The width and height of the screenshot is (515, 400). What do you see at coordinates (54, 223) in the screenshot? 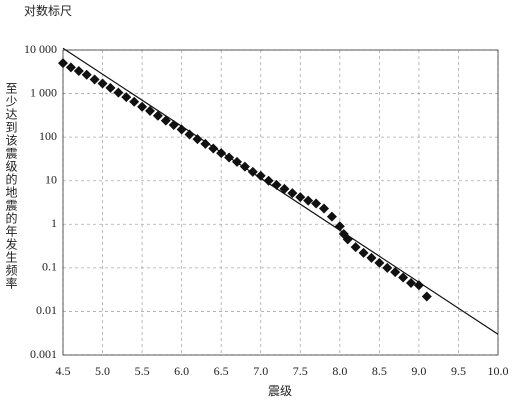
I see `y-tick-label: 1` at bounding box center [54, 223].